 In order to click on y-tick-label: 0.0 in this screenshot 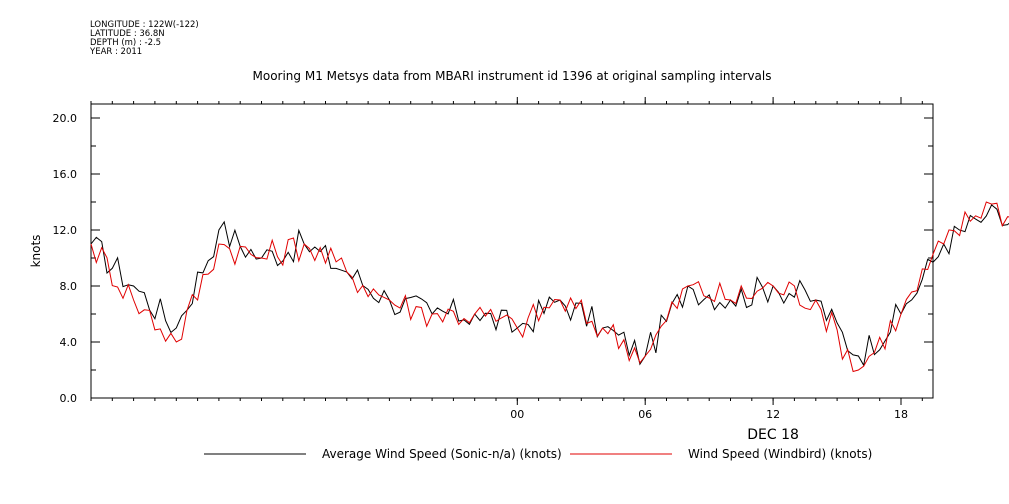, I will do `click(69, 398)`.